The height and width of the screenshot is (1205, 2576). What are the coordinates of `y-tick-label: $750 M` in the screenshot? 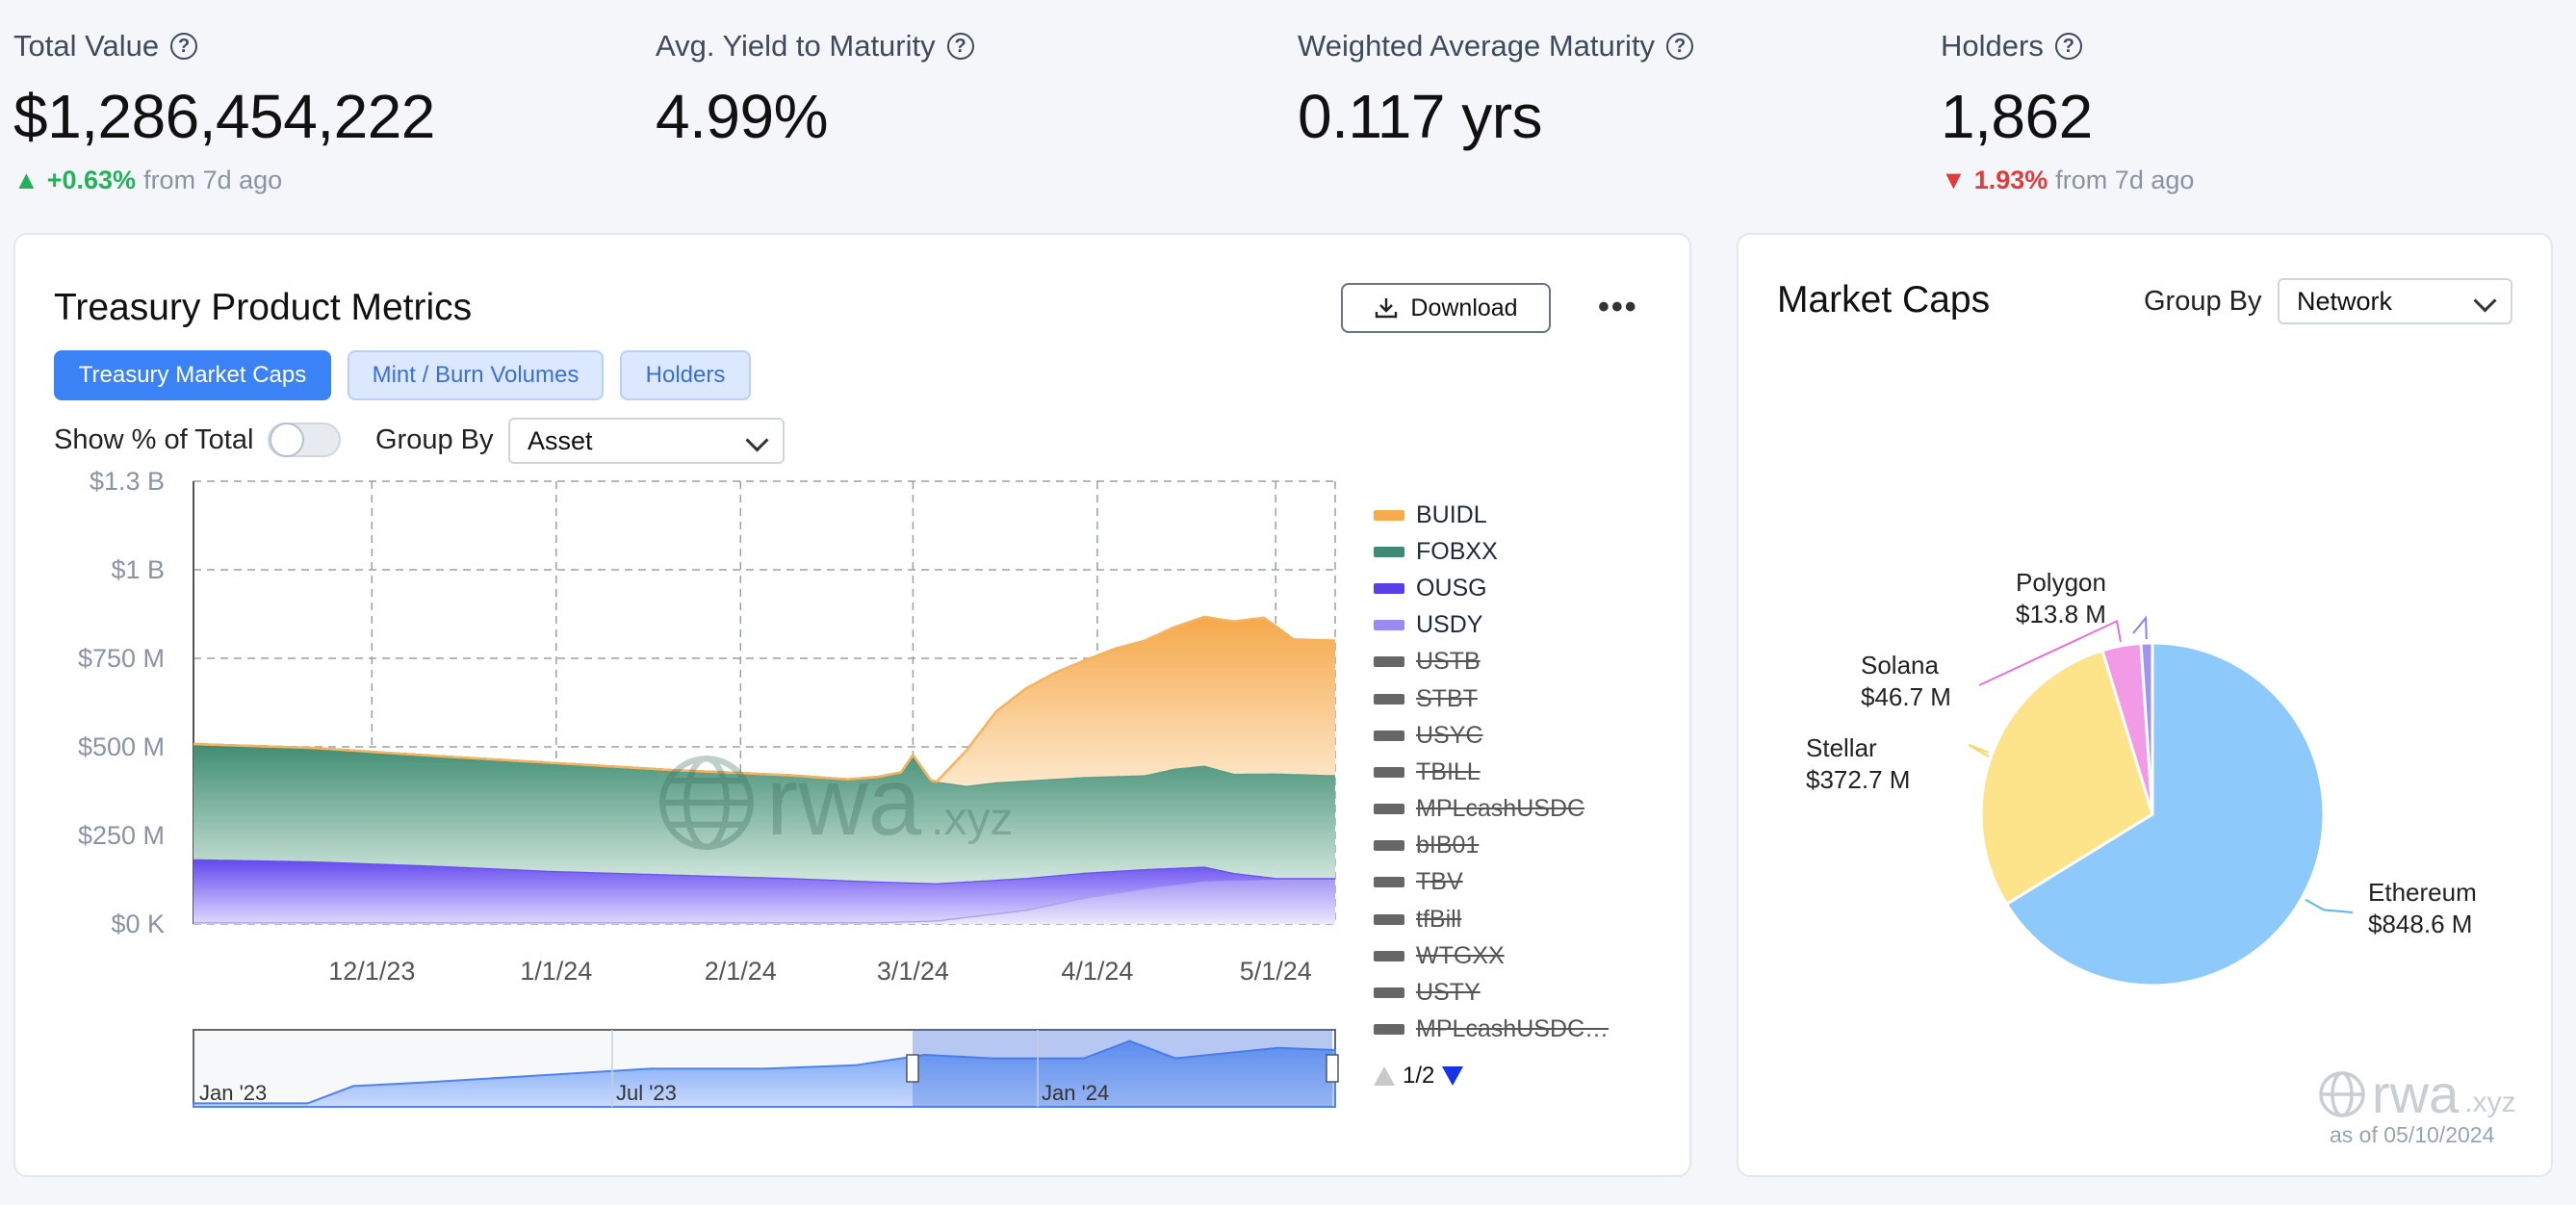 It's located at (122, 658).